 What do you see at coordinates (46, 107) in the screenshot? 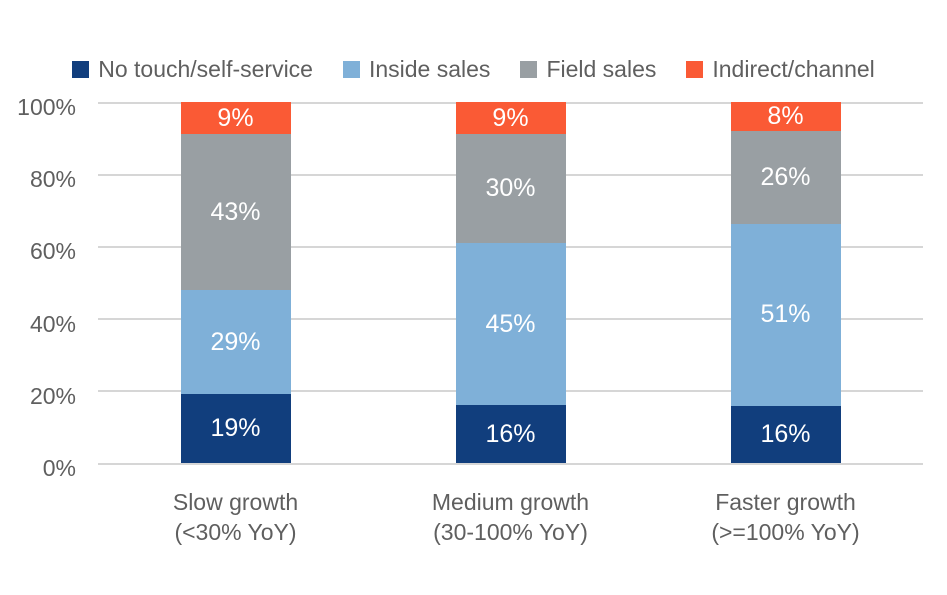
I see `y-axis-tick-label: 100%` at bounding box center [46, 107].